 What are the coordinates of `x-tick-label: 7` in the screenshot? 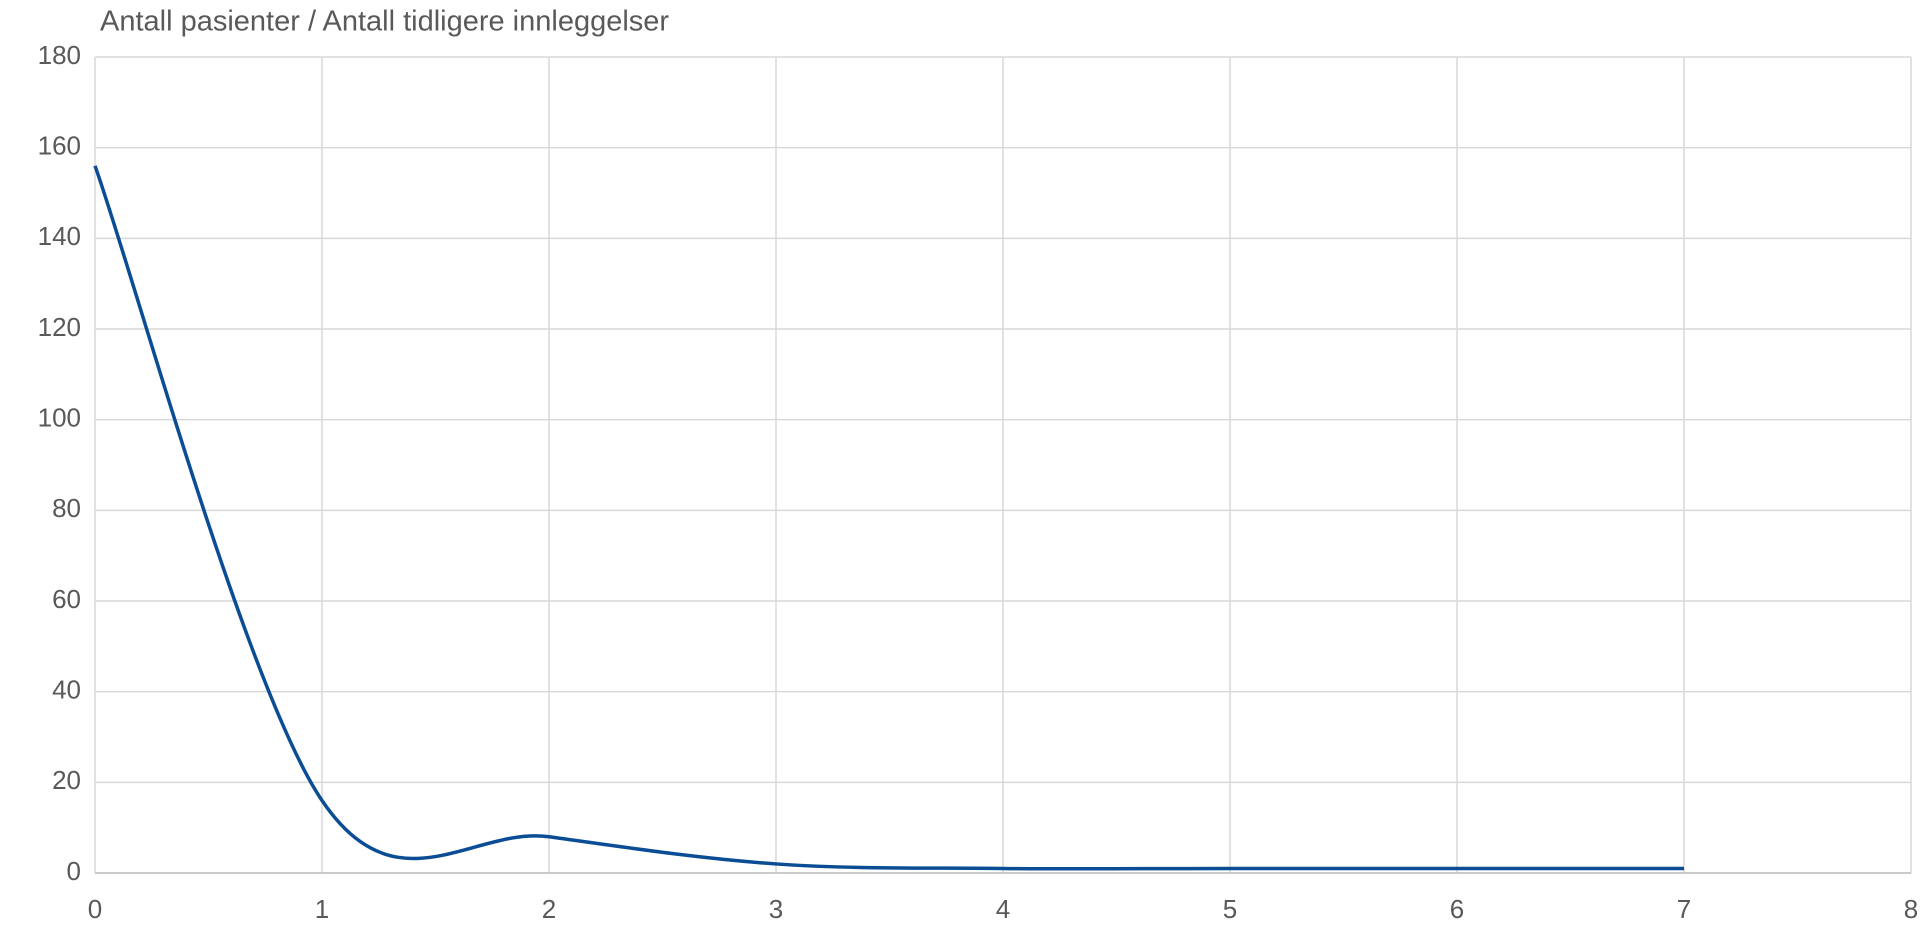 It's located at (1684, 909).